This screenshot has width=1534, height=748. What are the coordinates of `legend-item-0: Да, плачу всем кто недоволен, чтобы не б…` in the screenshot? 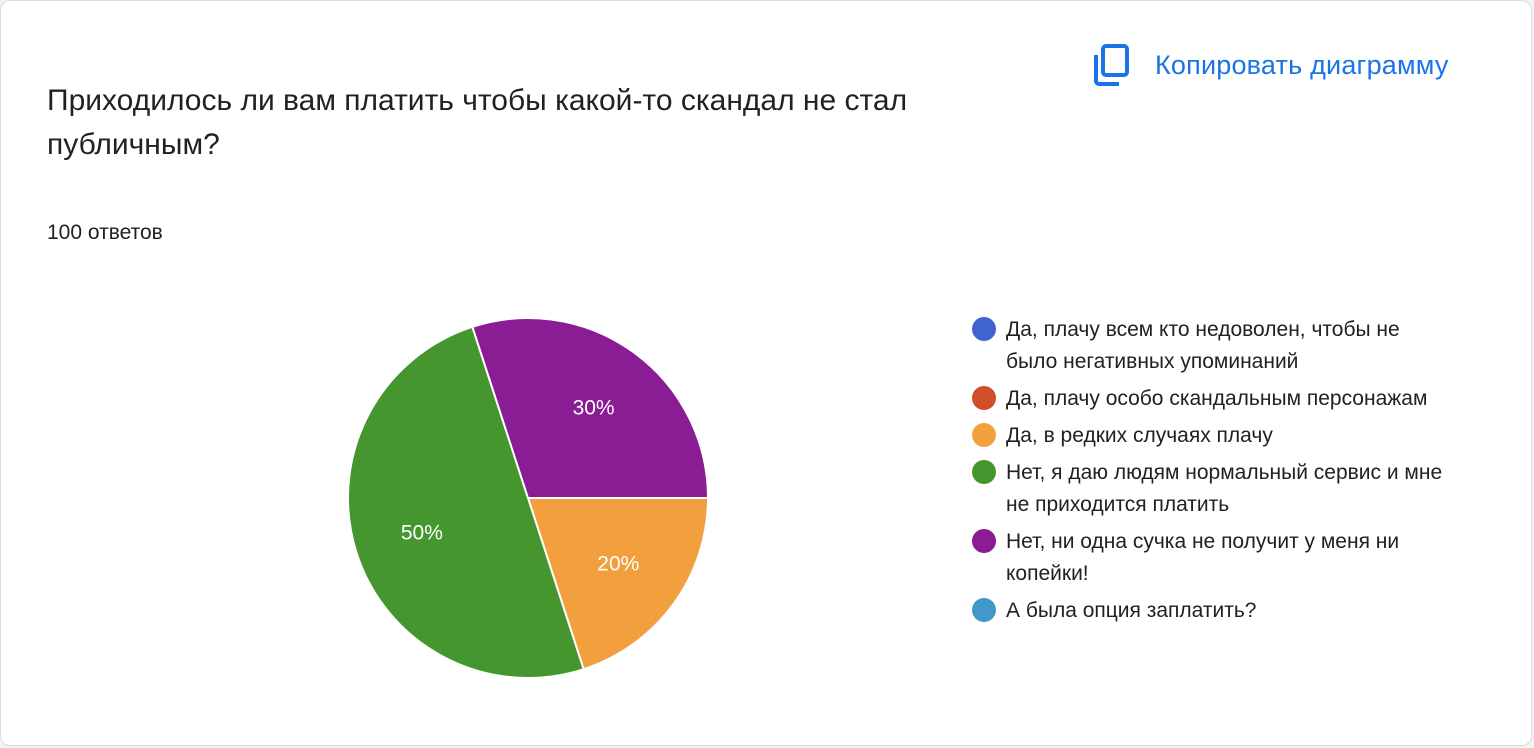 It's located at (1232, 346).